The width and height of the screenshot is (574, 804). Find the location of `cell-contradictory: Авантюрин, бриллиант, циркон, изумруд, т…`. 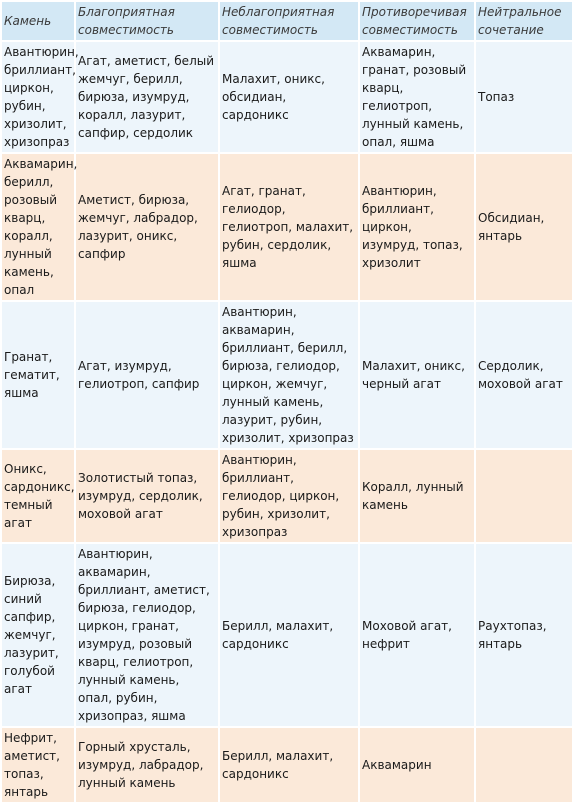

cell-contradictory: Авантюрин, бриллиант, циркон, изумруд, т… is located at coordinates (417, 227).